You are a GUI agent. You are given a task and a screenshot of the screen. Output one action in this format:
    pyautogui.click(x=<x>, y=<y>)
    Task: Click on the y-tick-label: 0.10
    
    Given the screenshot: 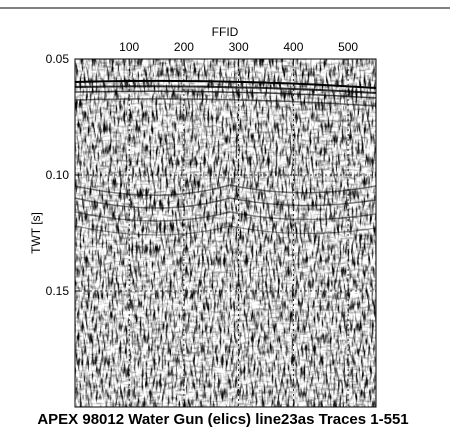 What is the action you would take?
    pyautogui.click(x=58, y=175)
    